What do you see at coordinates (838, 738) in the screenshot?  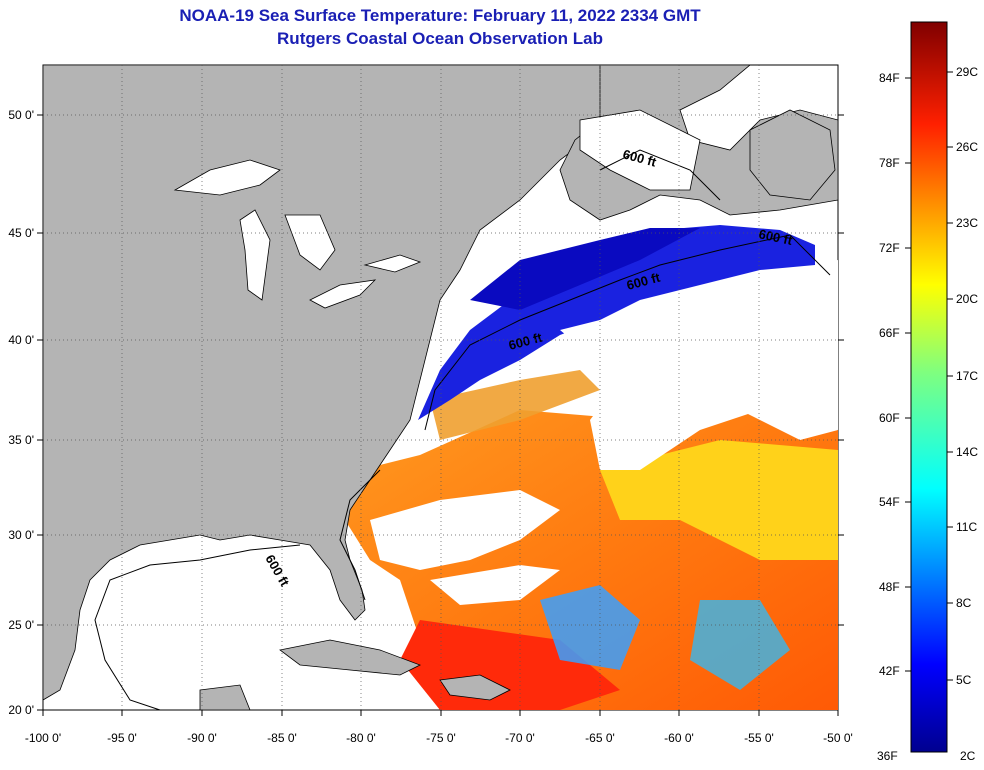 I see `lon-label: -50 0'` at bounding box center [838, 738].